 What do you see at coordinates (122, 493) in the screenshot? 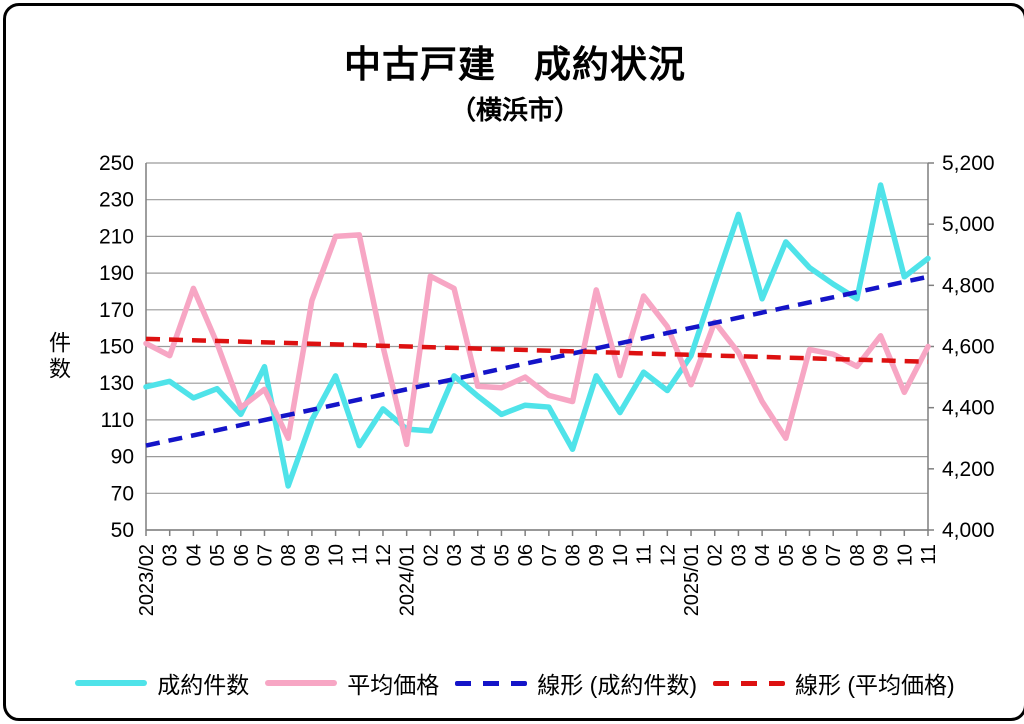
I see `y-axis-label-left: 70` at bounding box center [122, 493].